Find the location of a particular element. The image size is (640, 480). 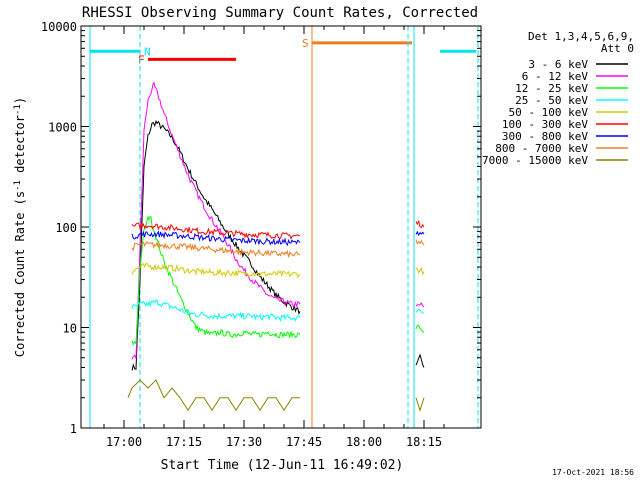

flag-n-label: N is located at coordinates (147, 51).